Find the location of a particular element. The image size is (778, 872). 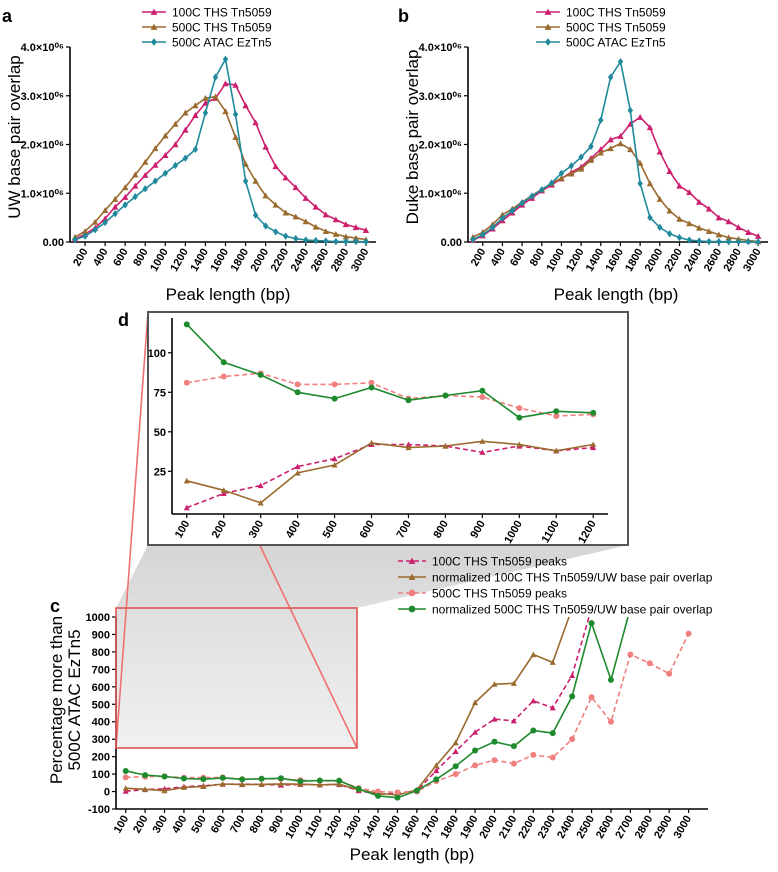

panel-c-xtick-label: 2000 is located at coordinates (488, 827).